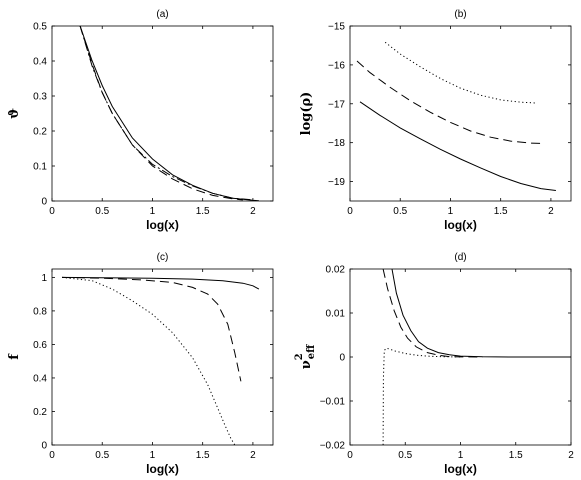  Describe the element at coordinates (306, 114) in the screenshot. I see `y-axis-label: log(ρ)` at that location.